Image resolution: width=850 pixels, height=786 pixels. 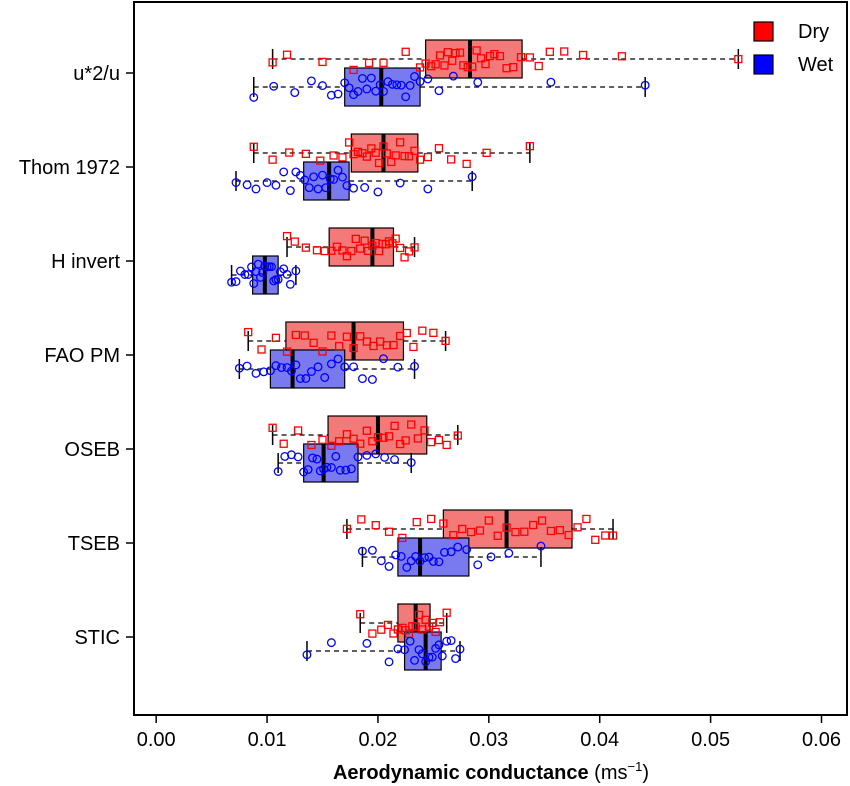 What do you see at coordinates (610, 773) in the screenshot?
I see `x-axis-title-unit: (ms` at bounding box center [610, 773].